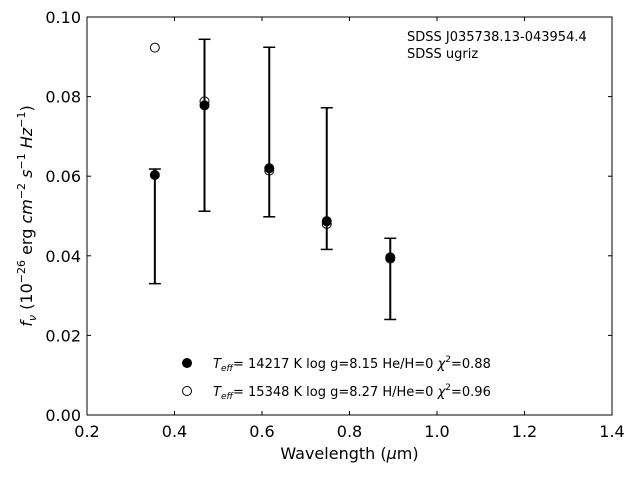 This screenshot has width=640, height=480. What do you see at coordinates (63, 256) in the screenshot?
I see `y-tick-label: 0.04` at bounding box center [63, 256].